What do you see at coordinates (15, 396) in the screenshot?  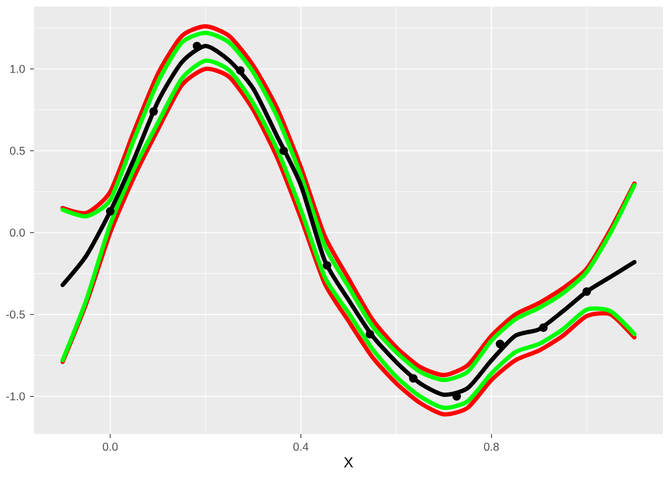 I see `y-tick-label: -1.0` at bounding box center [15, 396].